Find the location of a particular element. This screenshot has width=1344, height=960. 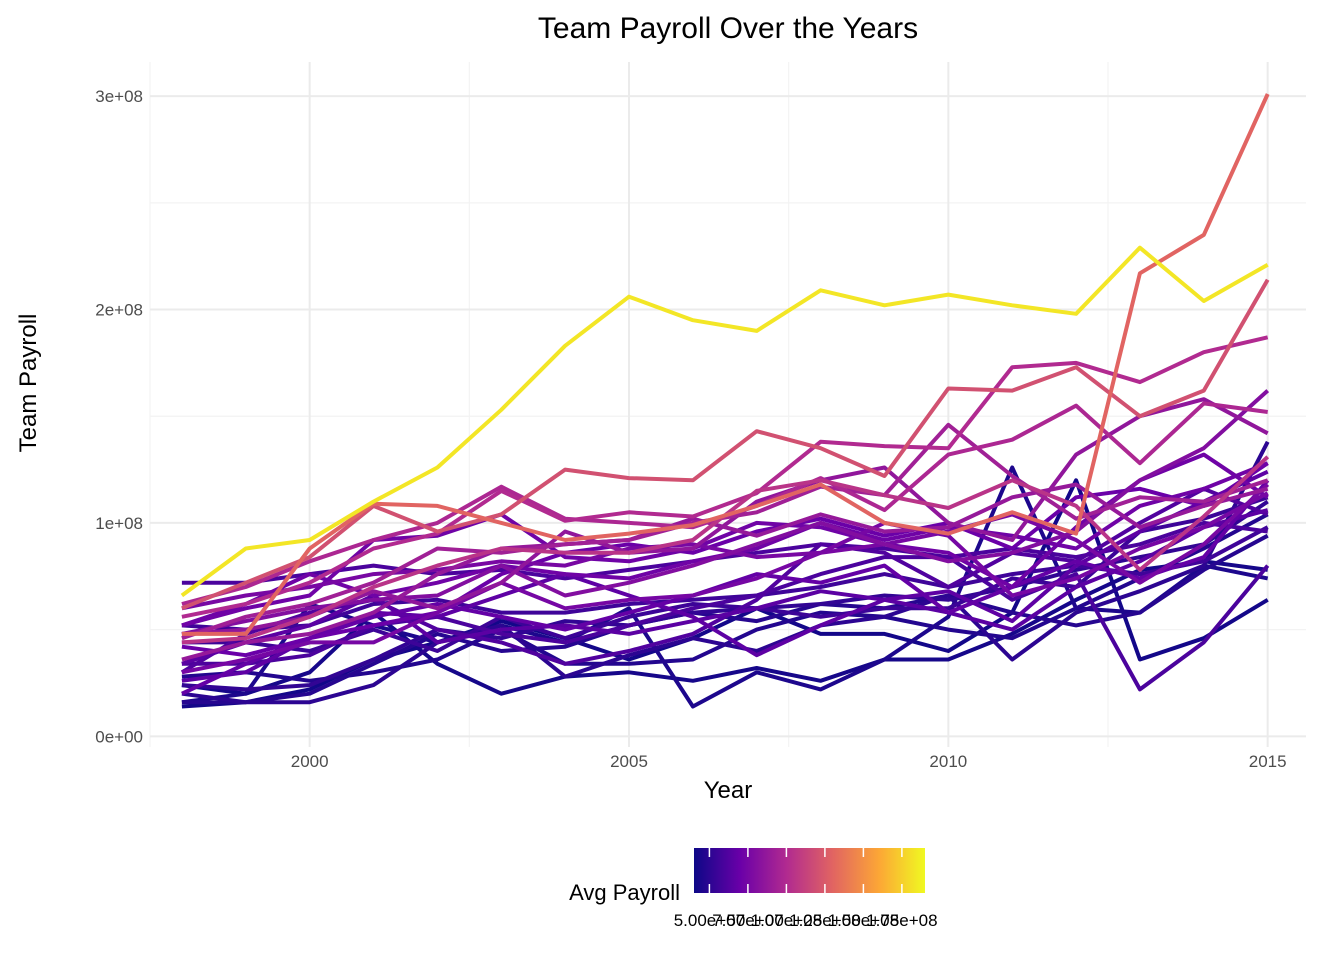

x-axis-title: Year is located at coordinates (728, 790).